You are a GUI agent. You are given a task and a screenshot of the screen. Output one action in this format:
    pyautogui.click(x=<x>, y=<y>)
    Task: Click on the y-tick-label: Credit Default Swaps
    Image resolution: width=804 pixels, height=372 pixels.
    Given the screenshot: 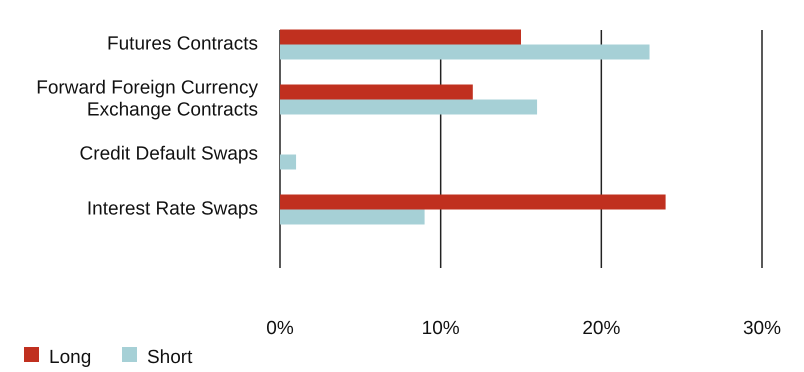 What is the action you would take?
    pyautogui.click(x=169, y=154)
    